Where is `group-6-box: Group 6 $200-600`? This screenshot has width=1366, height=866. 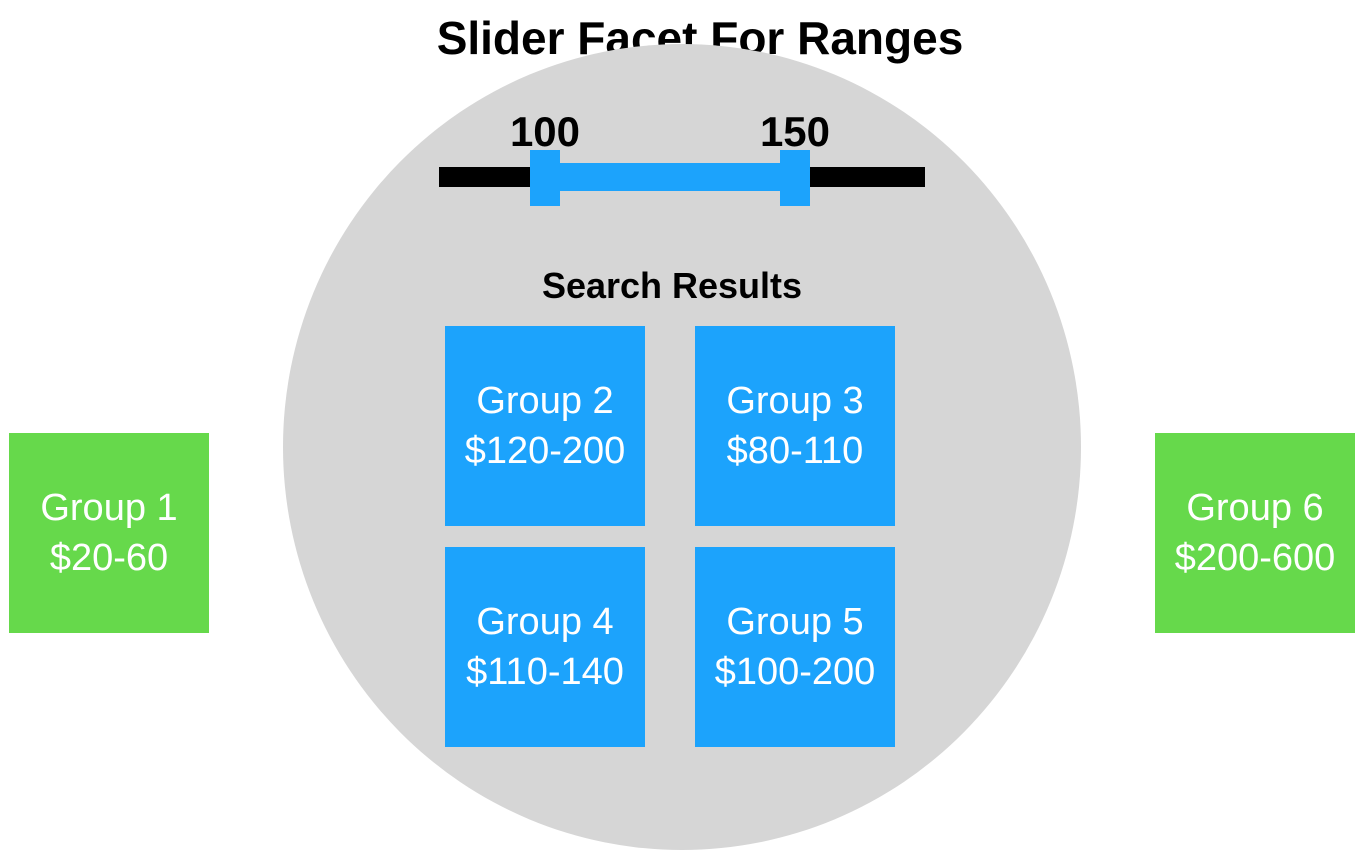 group-6-box: Group 6 $200-600 is located at coordinates (1255, 533).